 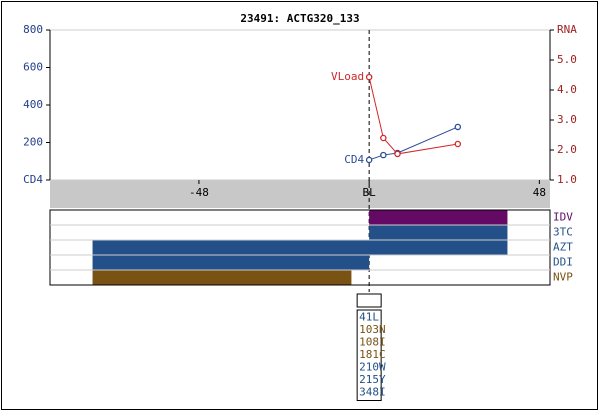 What do you see at coordinates (372, 329) in the screenshot?
I see `mutation-label: 103N` at bounding box center [372, 329].